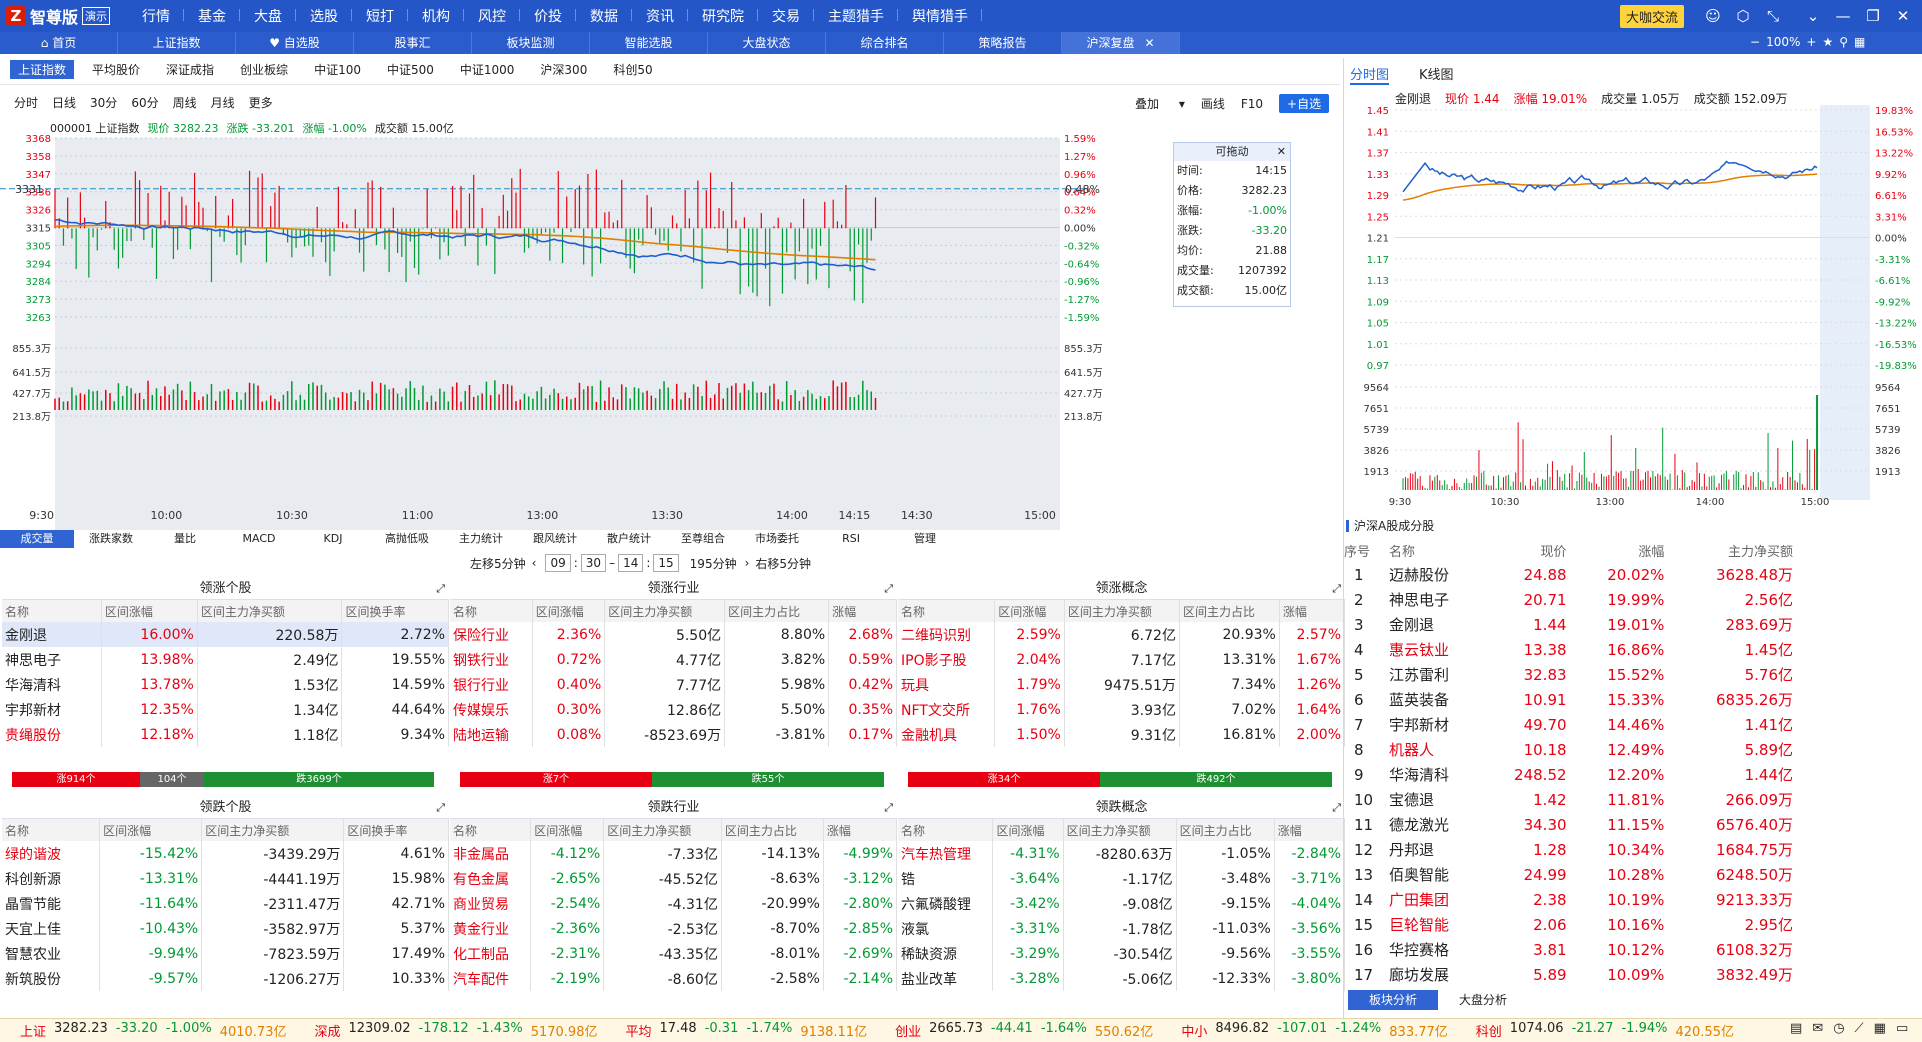  Describe the element at coordinates (1571, 649) in the screenshot. I see `table-row: 4 惠云钛业 13.38 16.86% 1.45亿` at that location.